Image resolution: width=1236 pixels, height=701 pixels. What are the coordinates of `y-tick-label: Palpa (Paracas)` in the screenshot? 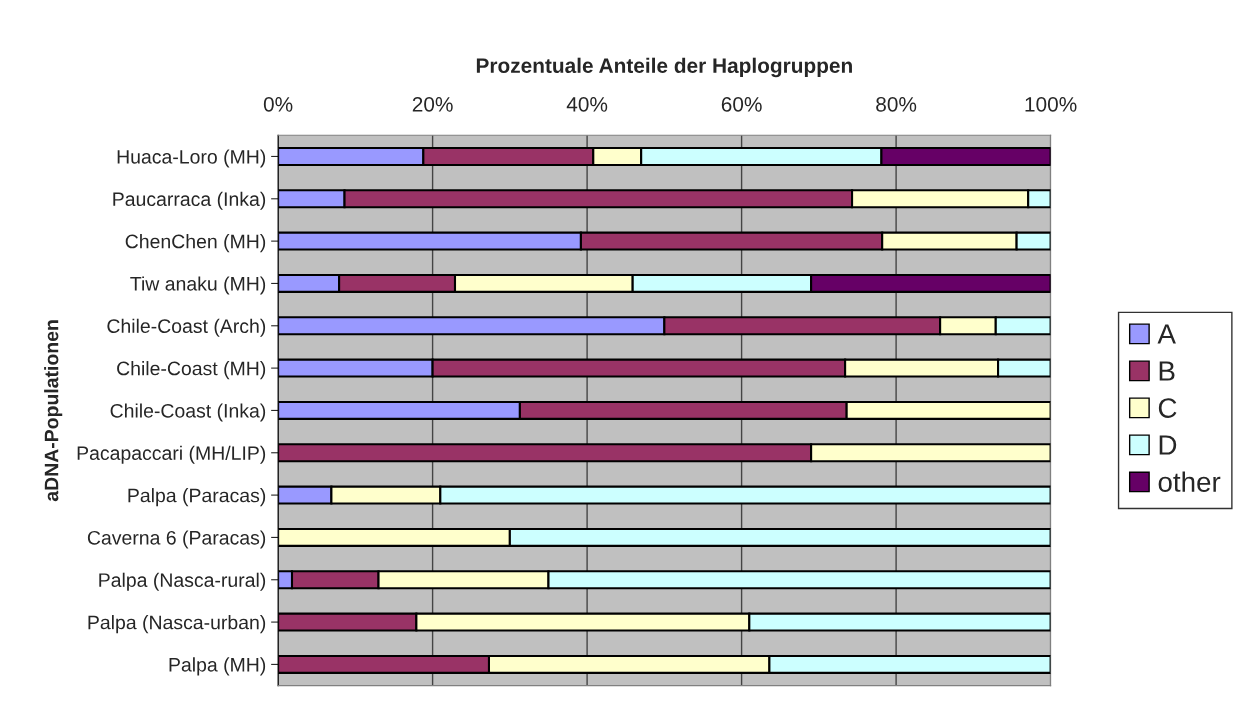 It's located at (197, 497).